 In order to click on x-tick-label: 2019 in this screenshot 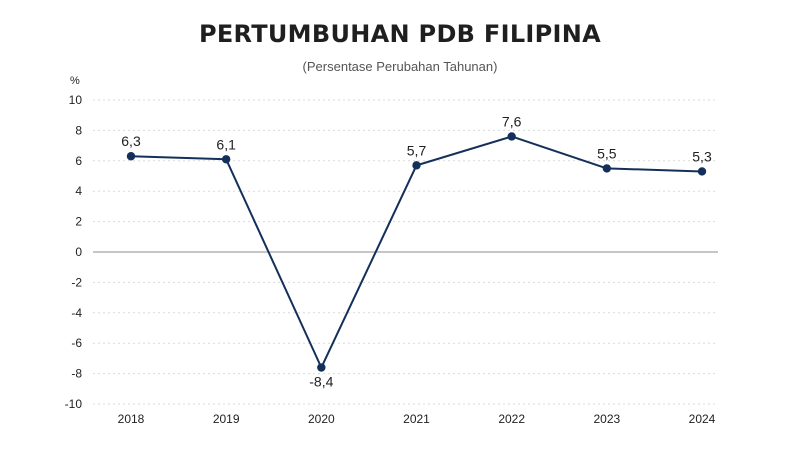, I will do `click(226, 419)`.